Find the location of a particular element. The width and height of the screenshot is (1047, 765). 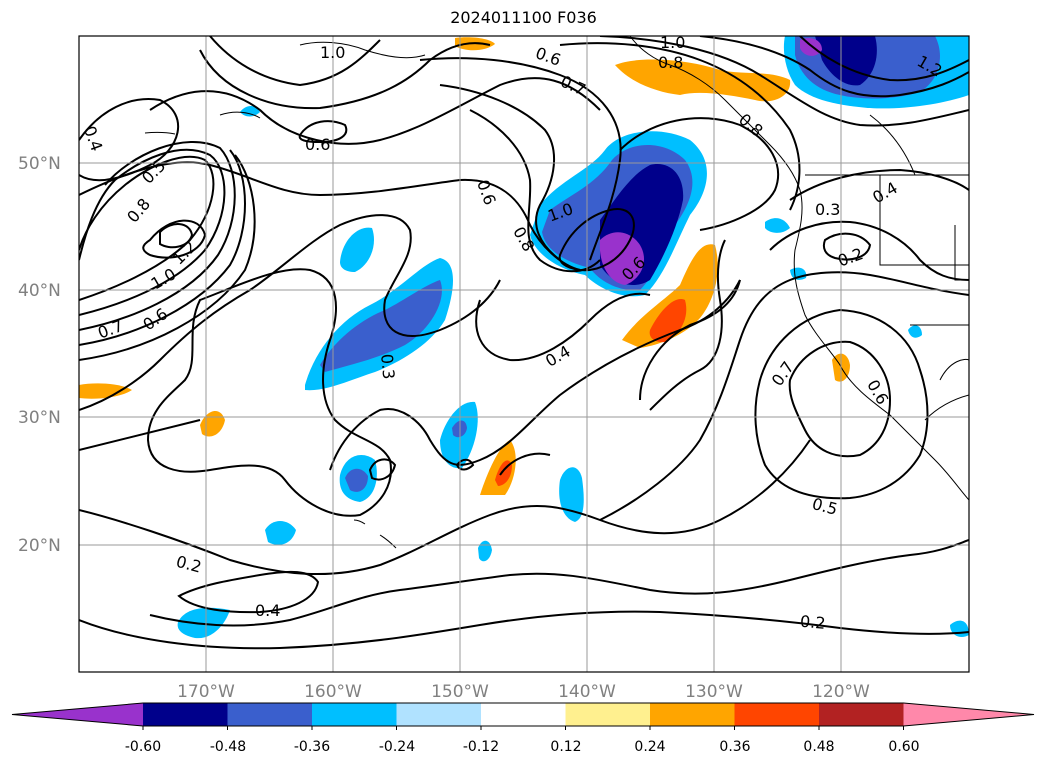

contour-label: 0.2 is located at coordinates (812, 622).